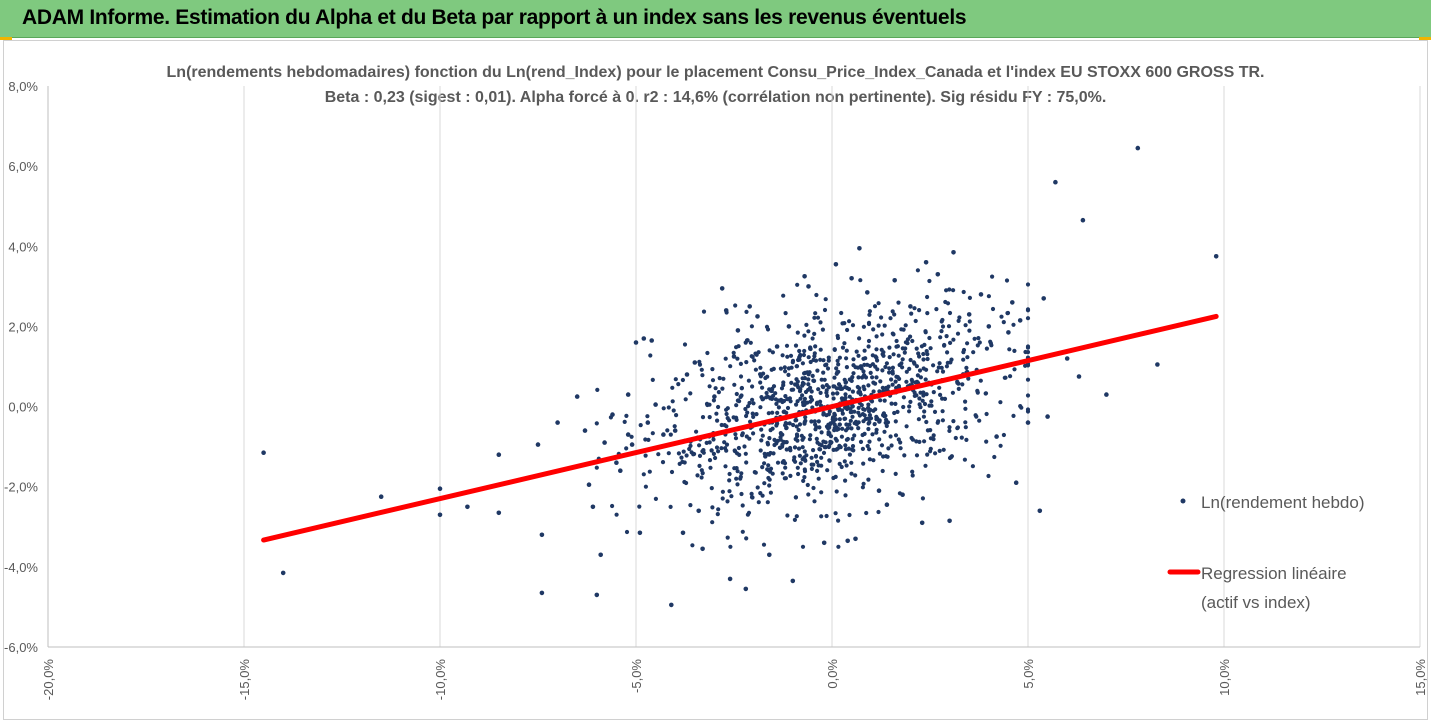 Image resolution: width=1431 pixels, height=722 pixels. I want to click on corner-marker-left, so click(6, 38).